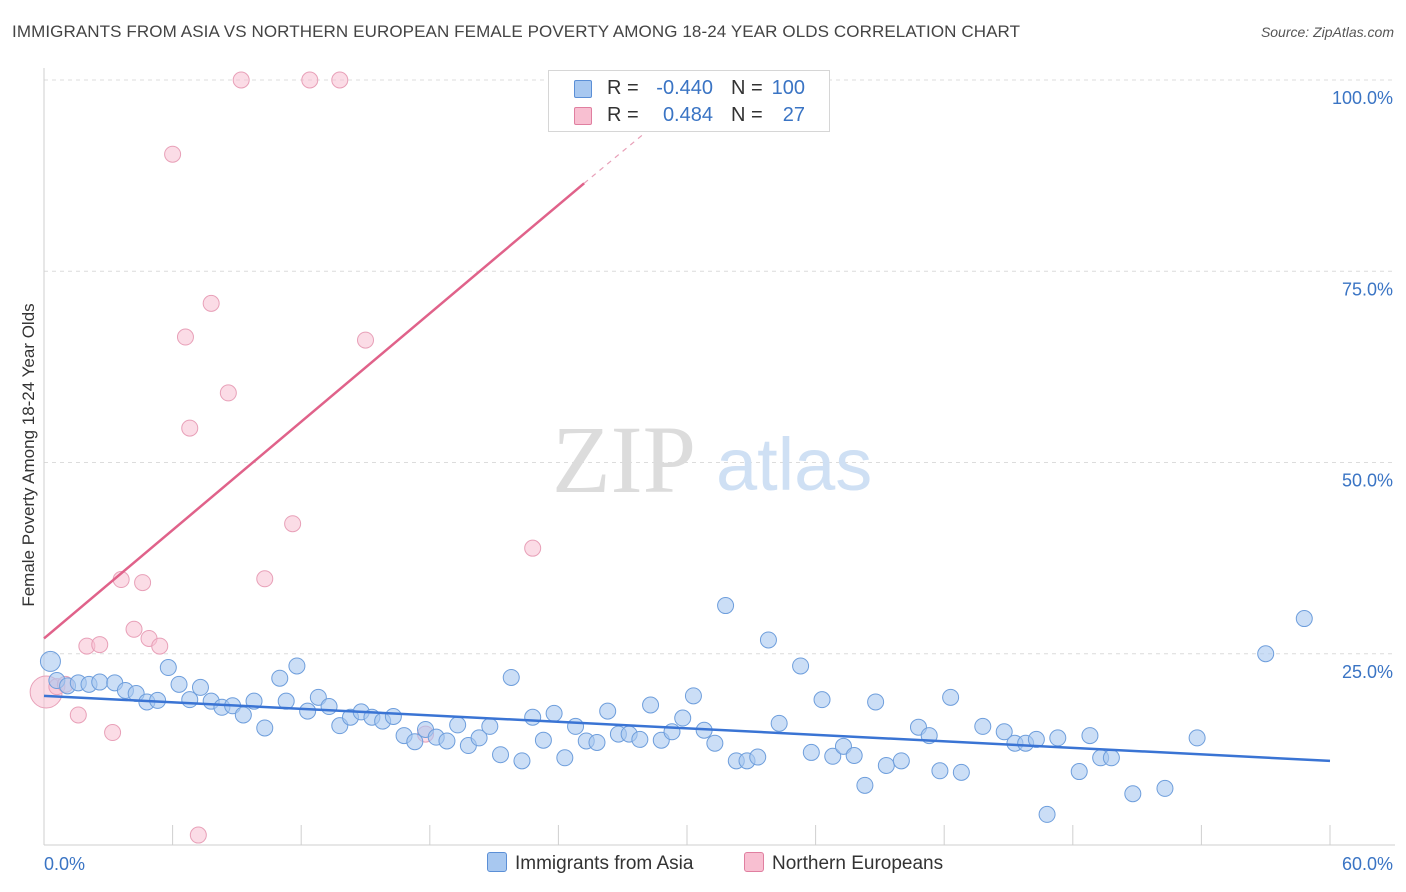 The height and width of the screenshot is (892, 1406). What do you see at coordinates (747, 88) in the screenshot?
I see `legend-n-label: N =` at bounding box center [747, 88].